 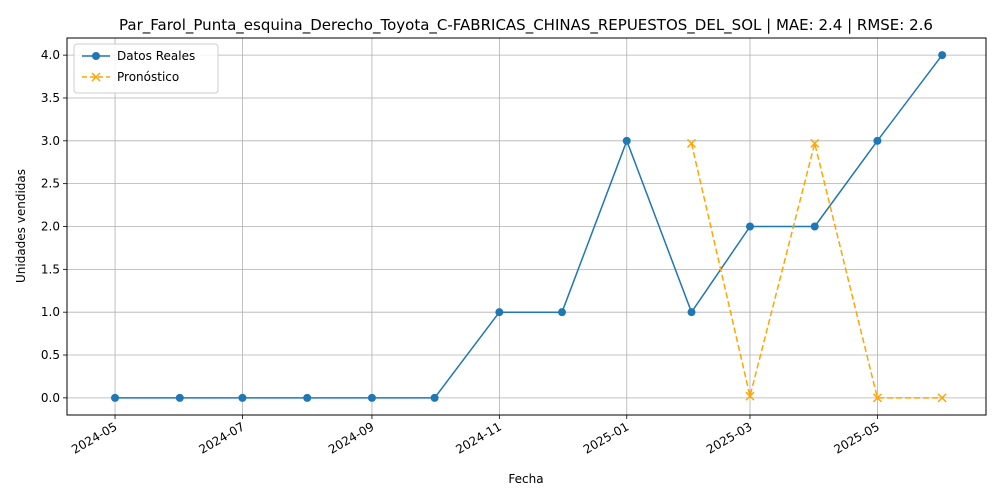 What do you see at coordinates (21, 226) in the screenshot?
I see `y-axis-title: Unidades vendidas` at bounding box center [21, 226].